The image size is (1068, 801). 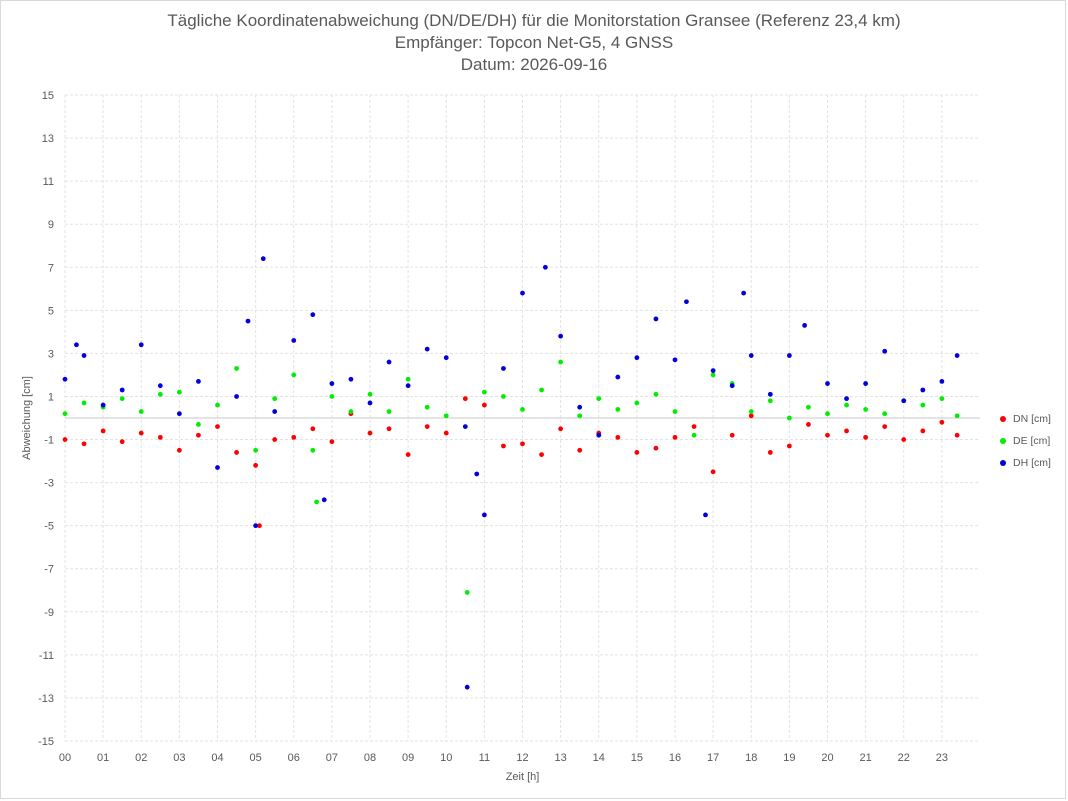 What do you see at coordinates (1032, 419) in the screenshot?
I see `legend-label-dn: DN [cm]` at bounding box center [1032, 419].